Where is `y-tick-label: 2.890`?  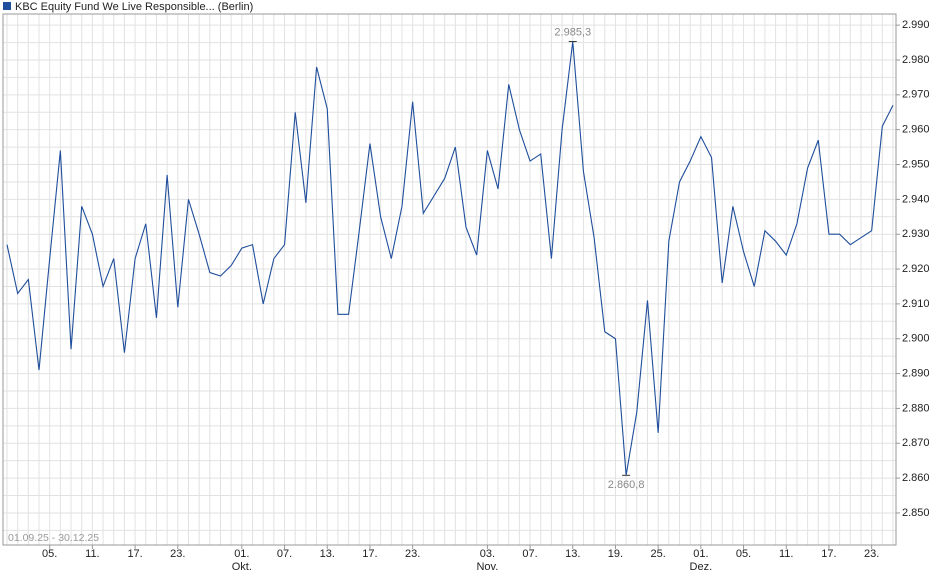
y-tick-label: 2.890 is located at coordinates (916, 373).